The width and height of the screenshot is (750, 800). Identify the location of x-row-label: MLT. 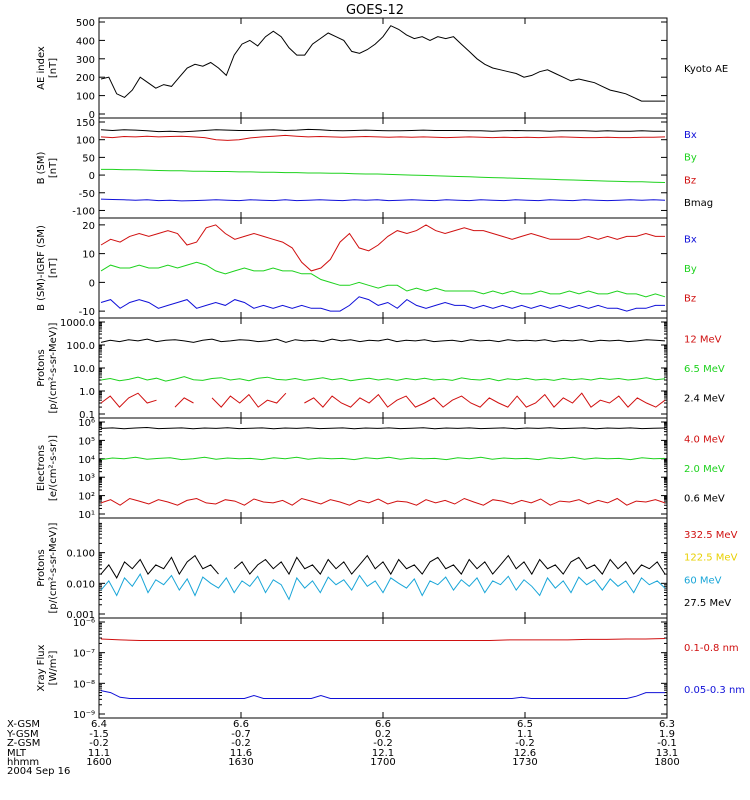
(17, 753).